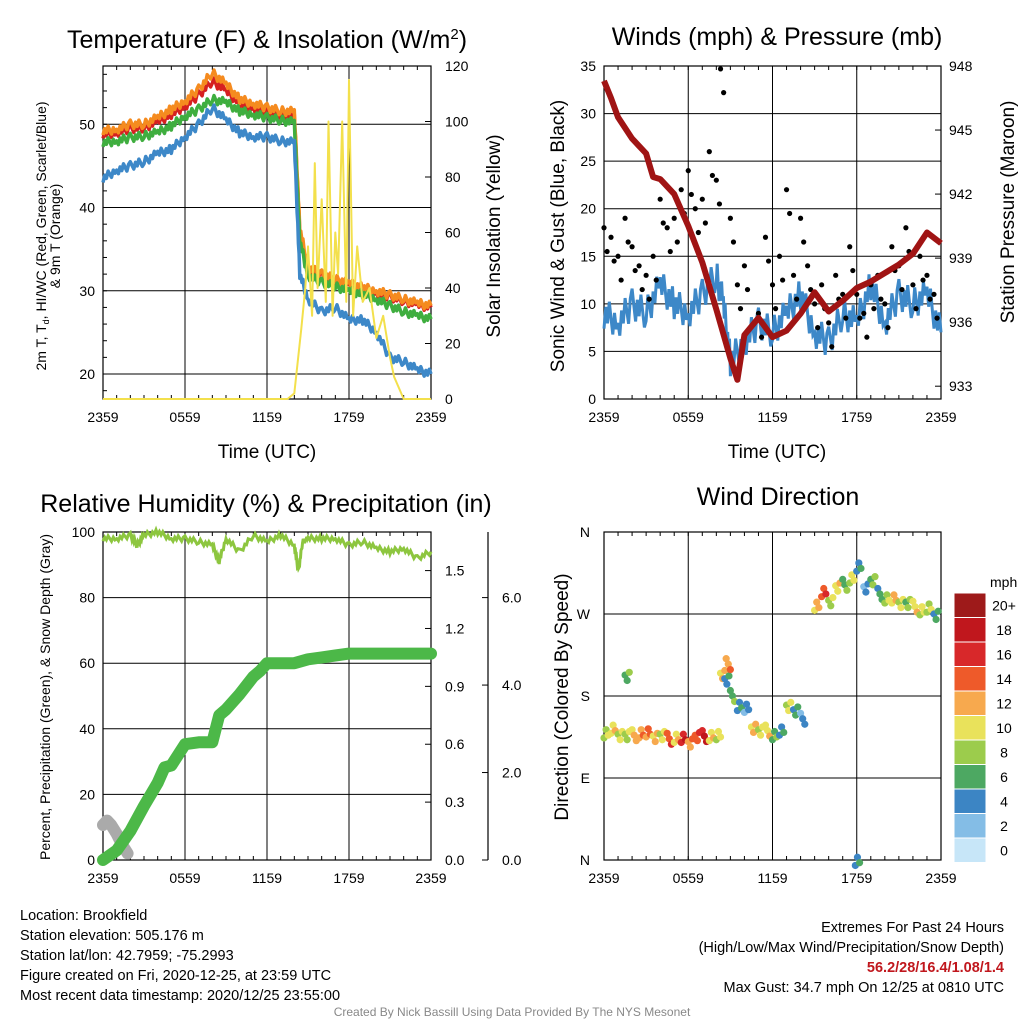  What do you see at coordinates (777, 452) in the screenshot?
I see `winds-xlabel: Time (UTC)` at bounding box center [777, 452].